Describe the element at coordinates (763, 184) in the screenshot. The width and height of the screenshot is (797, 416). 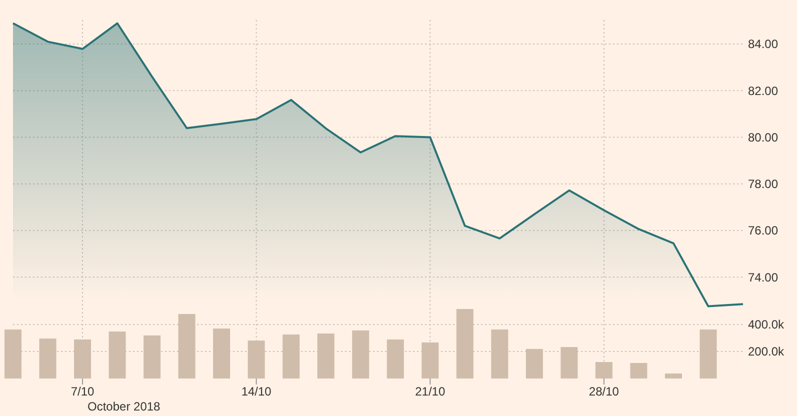
I see `y-tick-label: 78.00` at that location.